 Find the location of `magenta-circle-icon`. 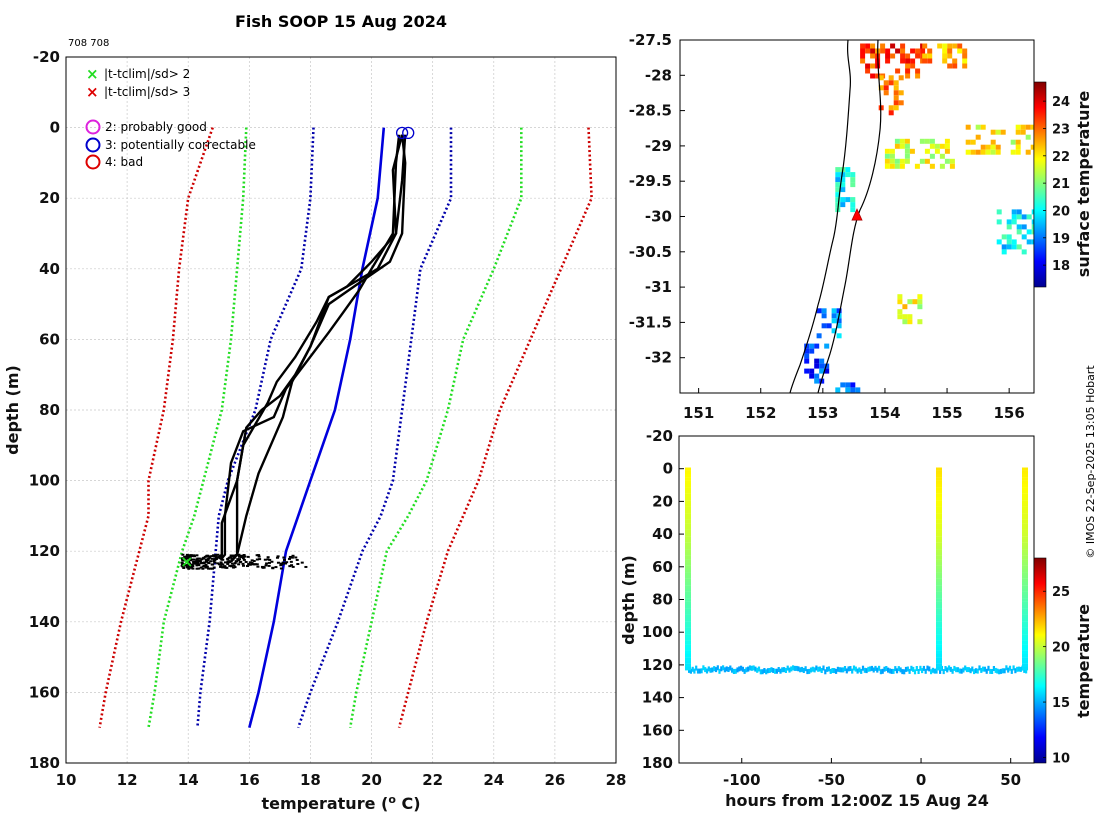

magenta-circle-icon is located at coordinates (93, 127).